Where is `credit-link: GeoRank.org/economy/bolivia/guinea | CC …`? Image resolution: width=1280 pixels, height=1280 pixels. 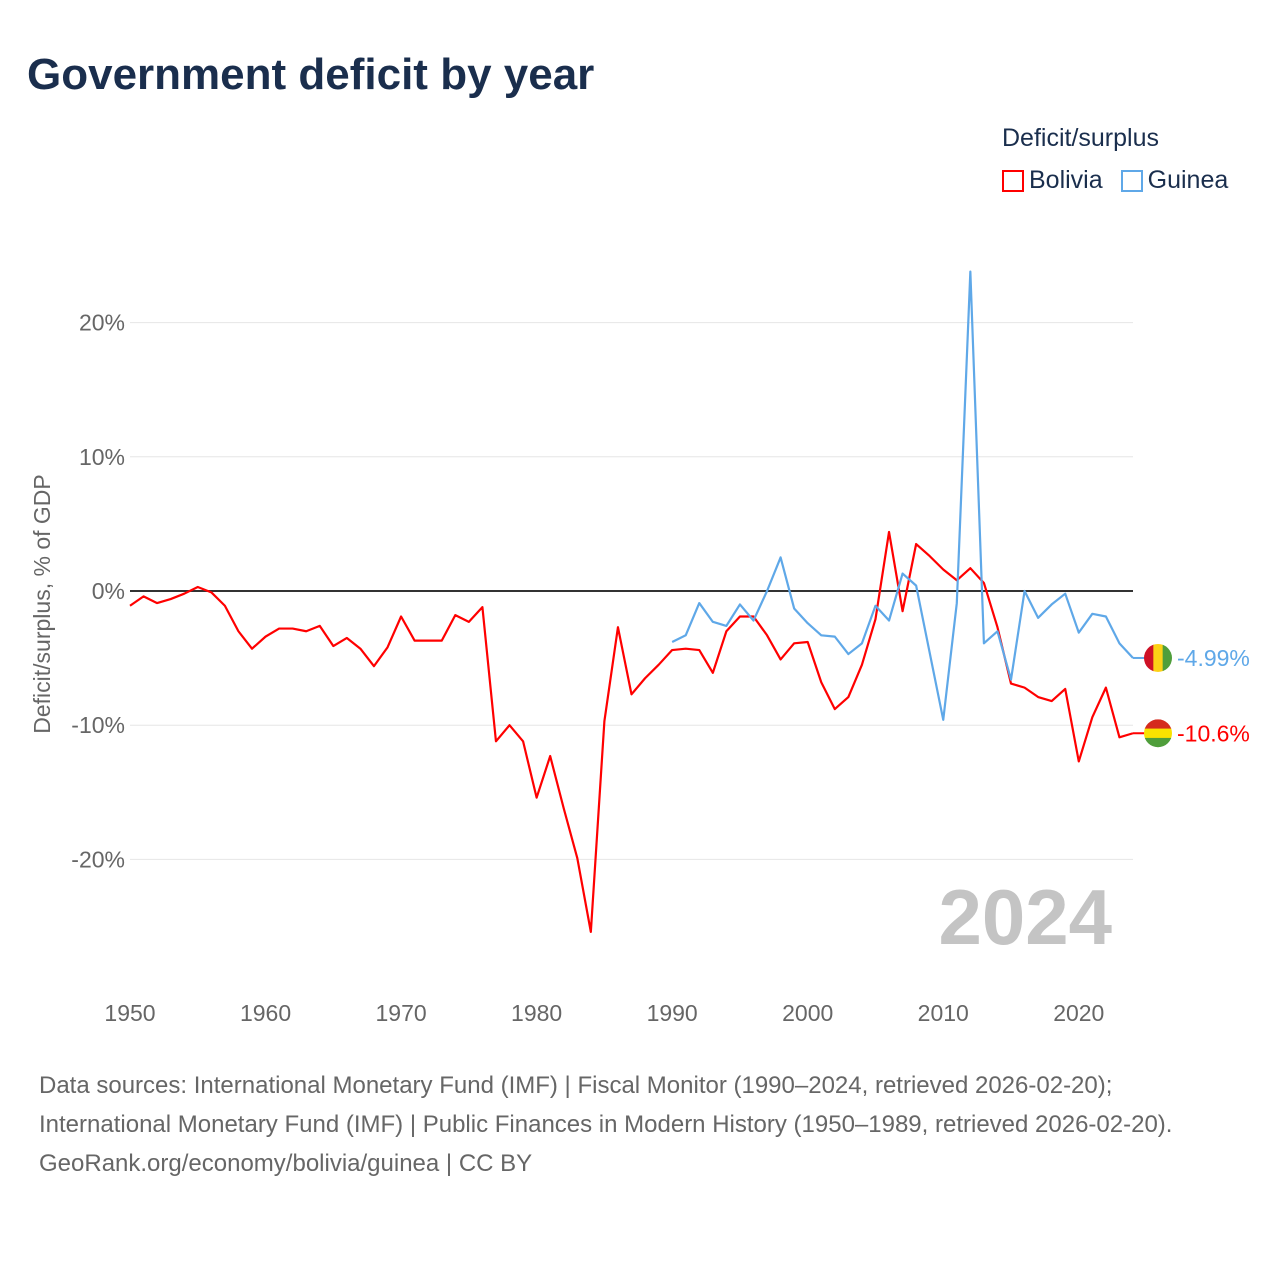
credit-link: GeoRank.org/economy/bolivia/guinea | CC … is located at coordinates (286, 1163).